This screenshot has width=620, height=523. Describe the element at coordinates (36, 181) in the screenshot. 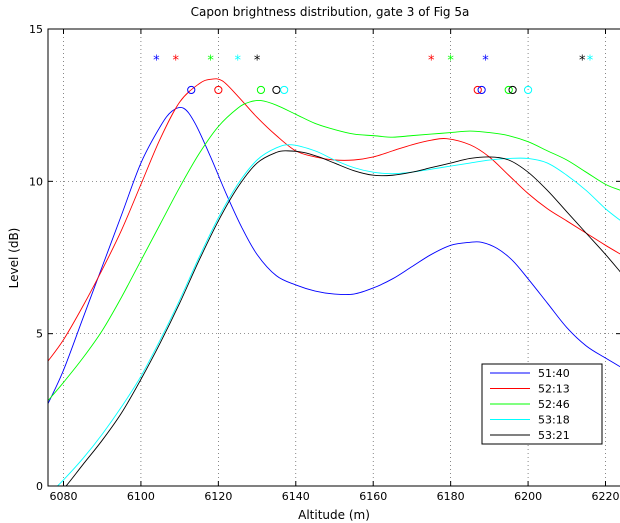

I see `y-tick-label: 10` at that location.